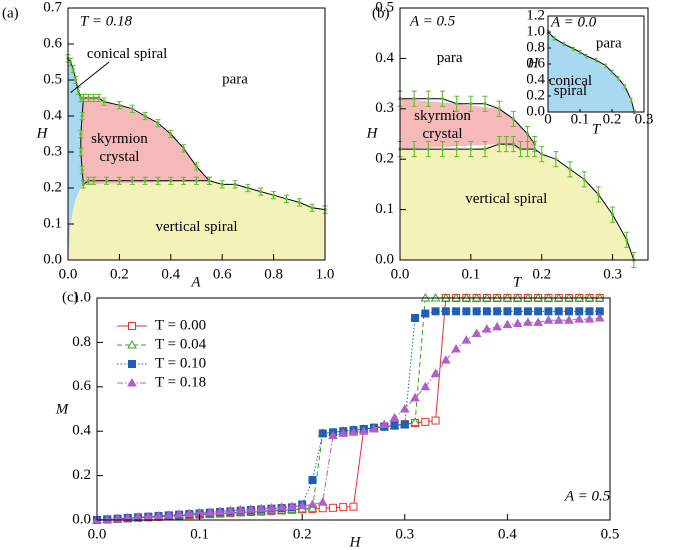 The width and height of the screenshot is (680, 550). I want to click on region-label: conical spiral, so click(127, 54).